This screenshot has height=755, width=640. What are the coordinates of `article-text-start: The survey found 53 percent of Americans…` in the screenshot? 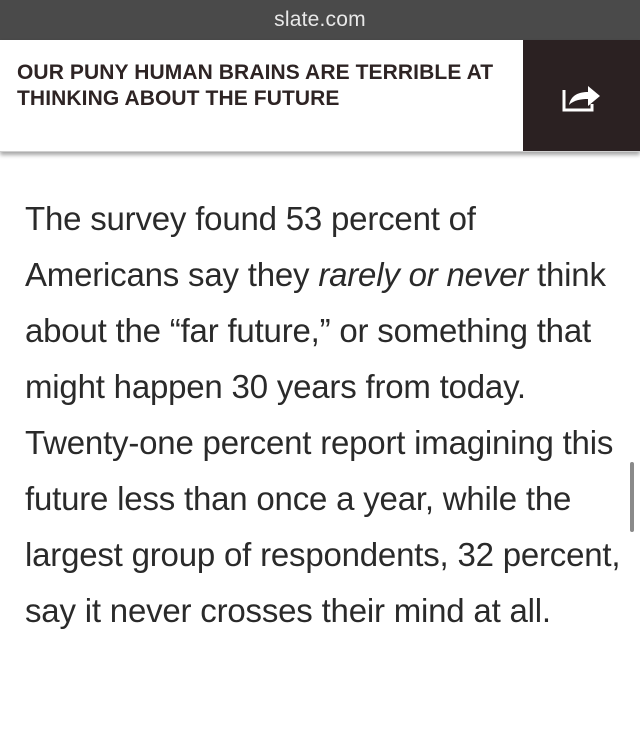 It's located at (250, 246).